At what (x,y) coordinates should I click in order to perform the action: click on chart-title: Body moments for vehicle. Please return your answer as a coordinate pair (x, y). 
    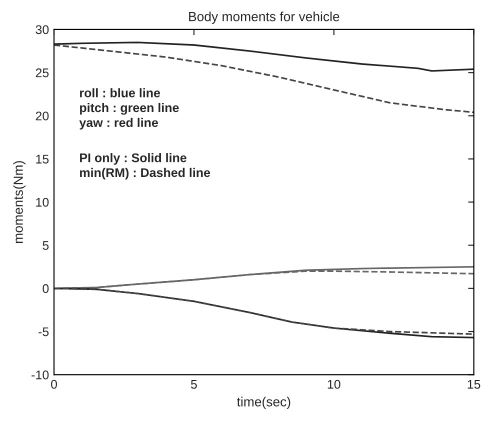
    Looking at the image, I should click on (264, 18).